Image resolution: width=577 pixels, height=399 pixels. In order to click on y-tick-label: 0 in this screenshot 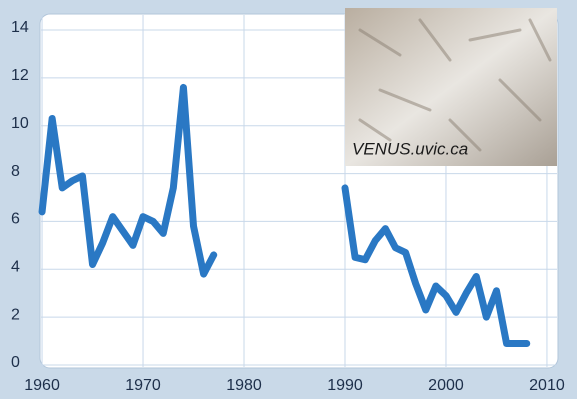, I will do `click(15, 362)`.